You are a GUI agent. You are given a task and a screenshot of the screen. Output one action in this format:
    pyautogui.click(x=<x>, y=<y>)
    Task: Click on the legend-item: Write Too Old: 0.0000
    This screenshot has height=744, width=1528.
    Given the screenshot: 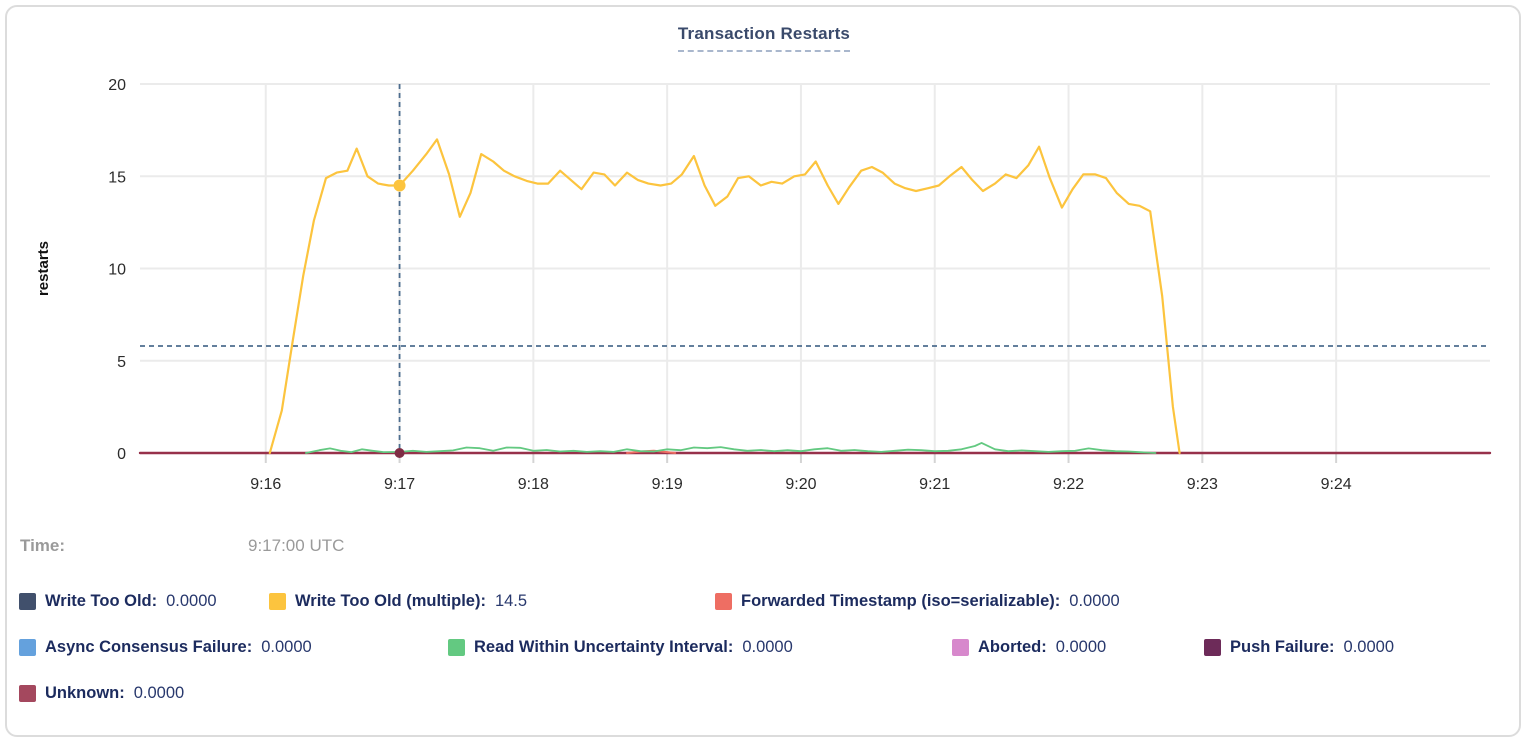 What is the action you would take?
    pyautogui.click(x=144, y=601)
    